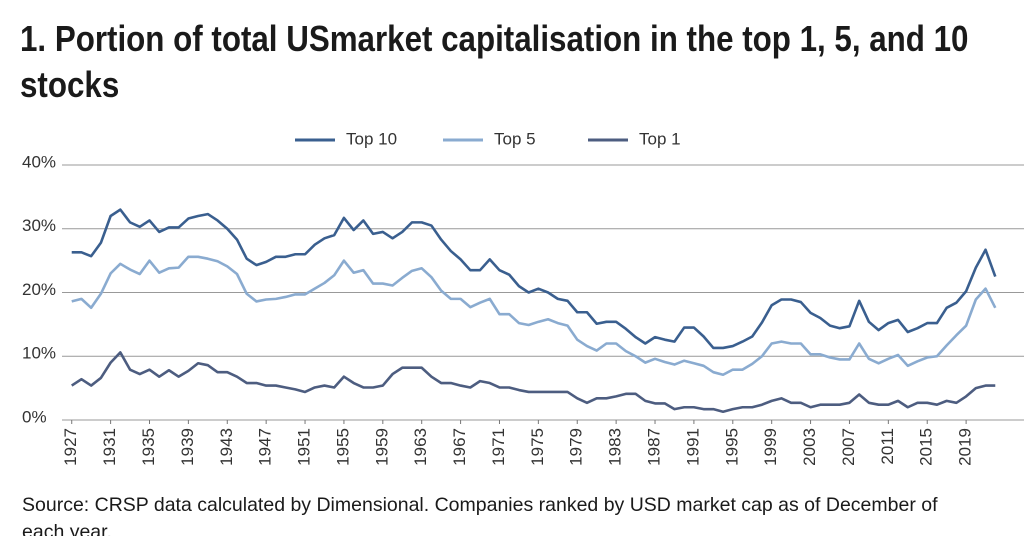 This screenshot has width=1024, height=536. I want to click on y-tick-label: 30%, so click(39, 225).